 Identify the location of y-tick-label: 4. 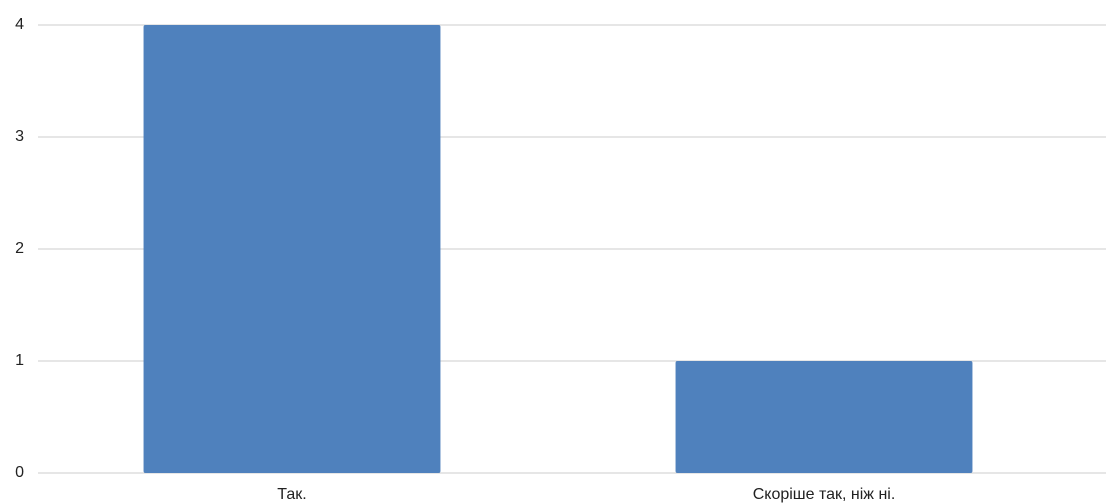
(19, 24).